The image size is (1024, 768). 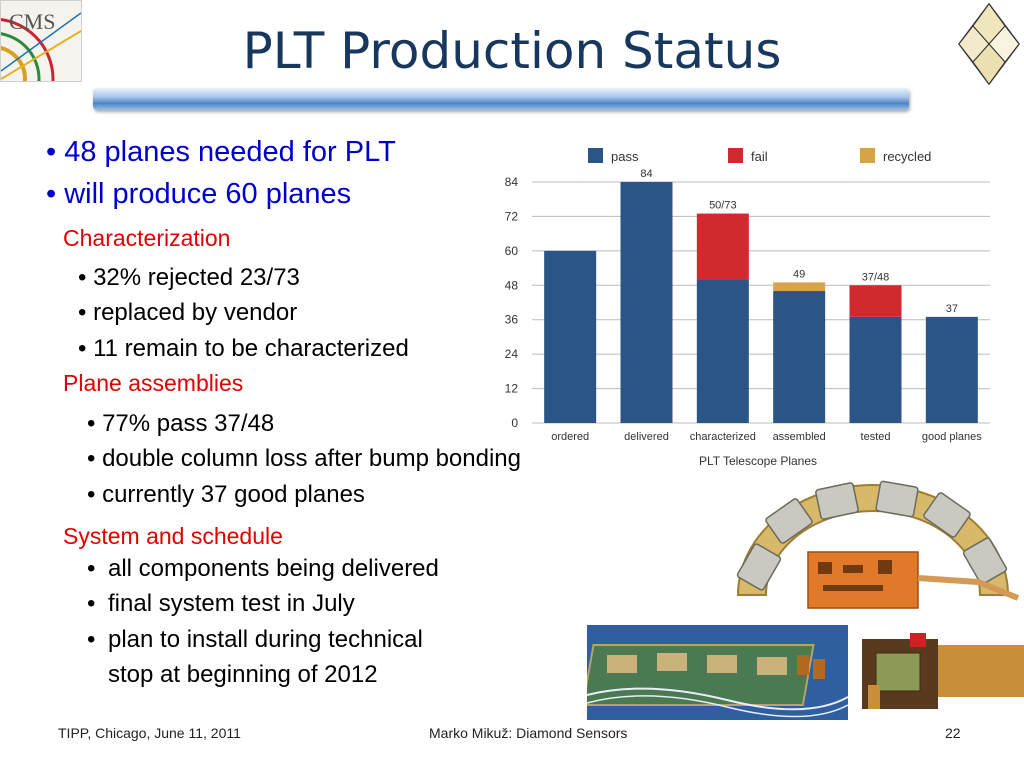 What do you see at coordinates (799, 437) in the screenshot?
I see `x-tick-label: assembled` at bounding box center [799, 437].